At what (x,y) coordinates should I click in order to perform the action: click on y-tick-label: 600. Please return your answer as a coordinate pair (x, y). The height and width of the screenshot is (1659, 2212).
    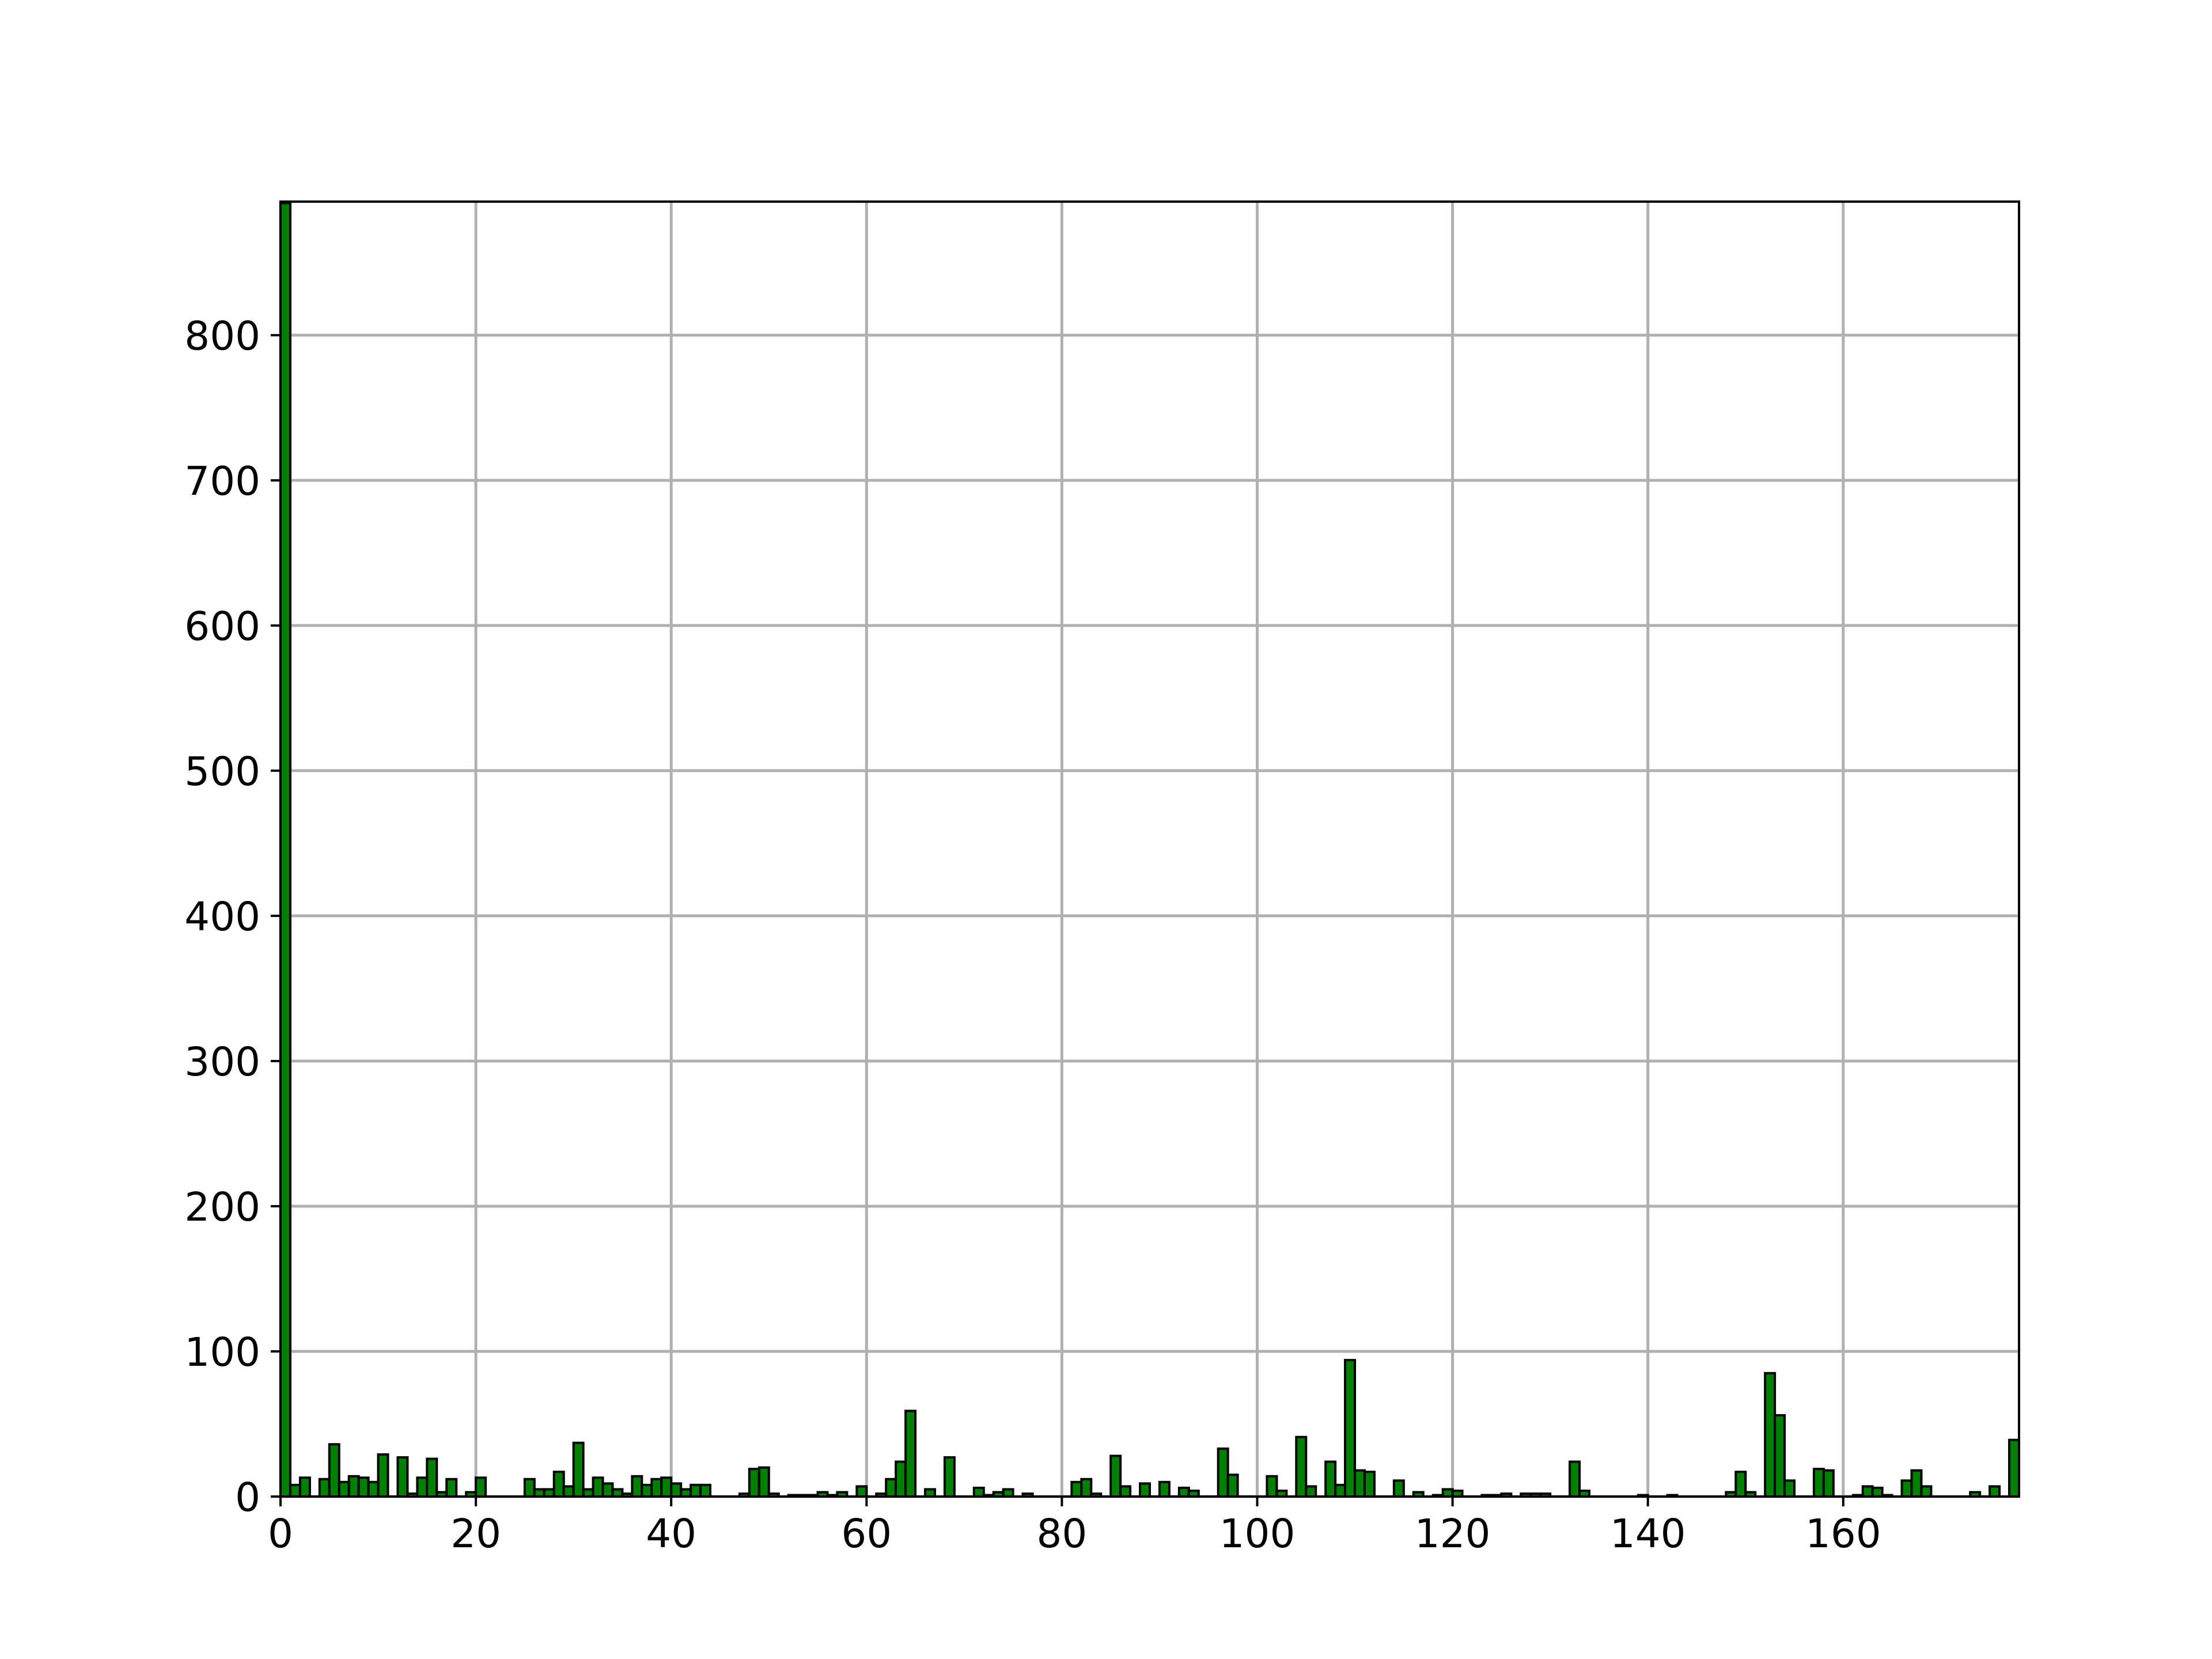
    Looking at the image, I should click on (222, 627).